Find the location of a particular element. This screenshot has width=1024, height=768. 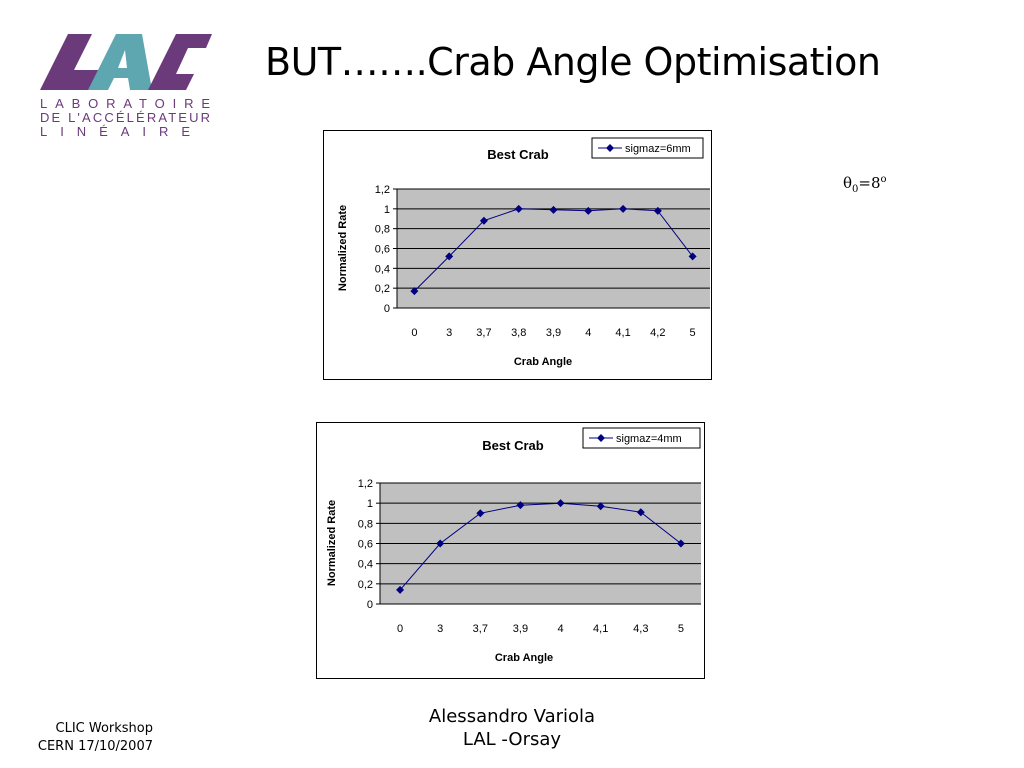

chart-legend: sigmaz=4mm is located at coordinates (641, 438).